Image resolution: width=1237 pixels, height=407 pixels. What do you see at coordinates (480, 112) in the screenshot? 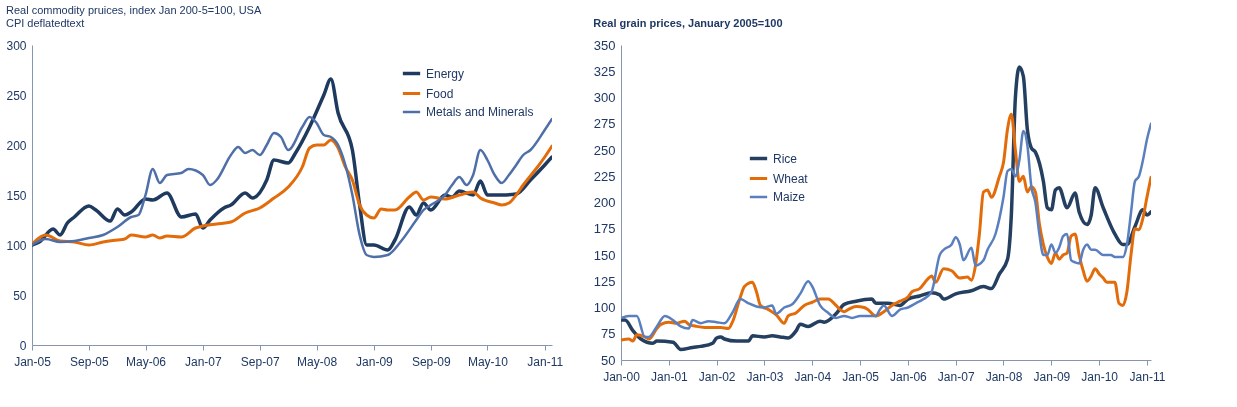
I see `legend-label: Metals and Minerals` at bounding box center [480, 112].